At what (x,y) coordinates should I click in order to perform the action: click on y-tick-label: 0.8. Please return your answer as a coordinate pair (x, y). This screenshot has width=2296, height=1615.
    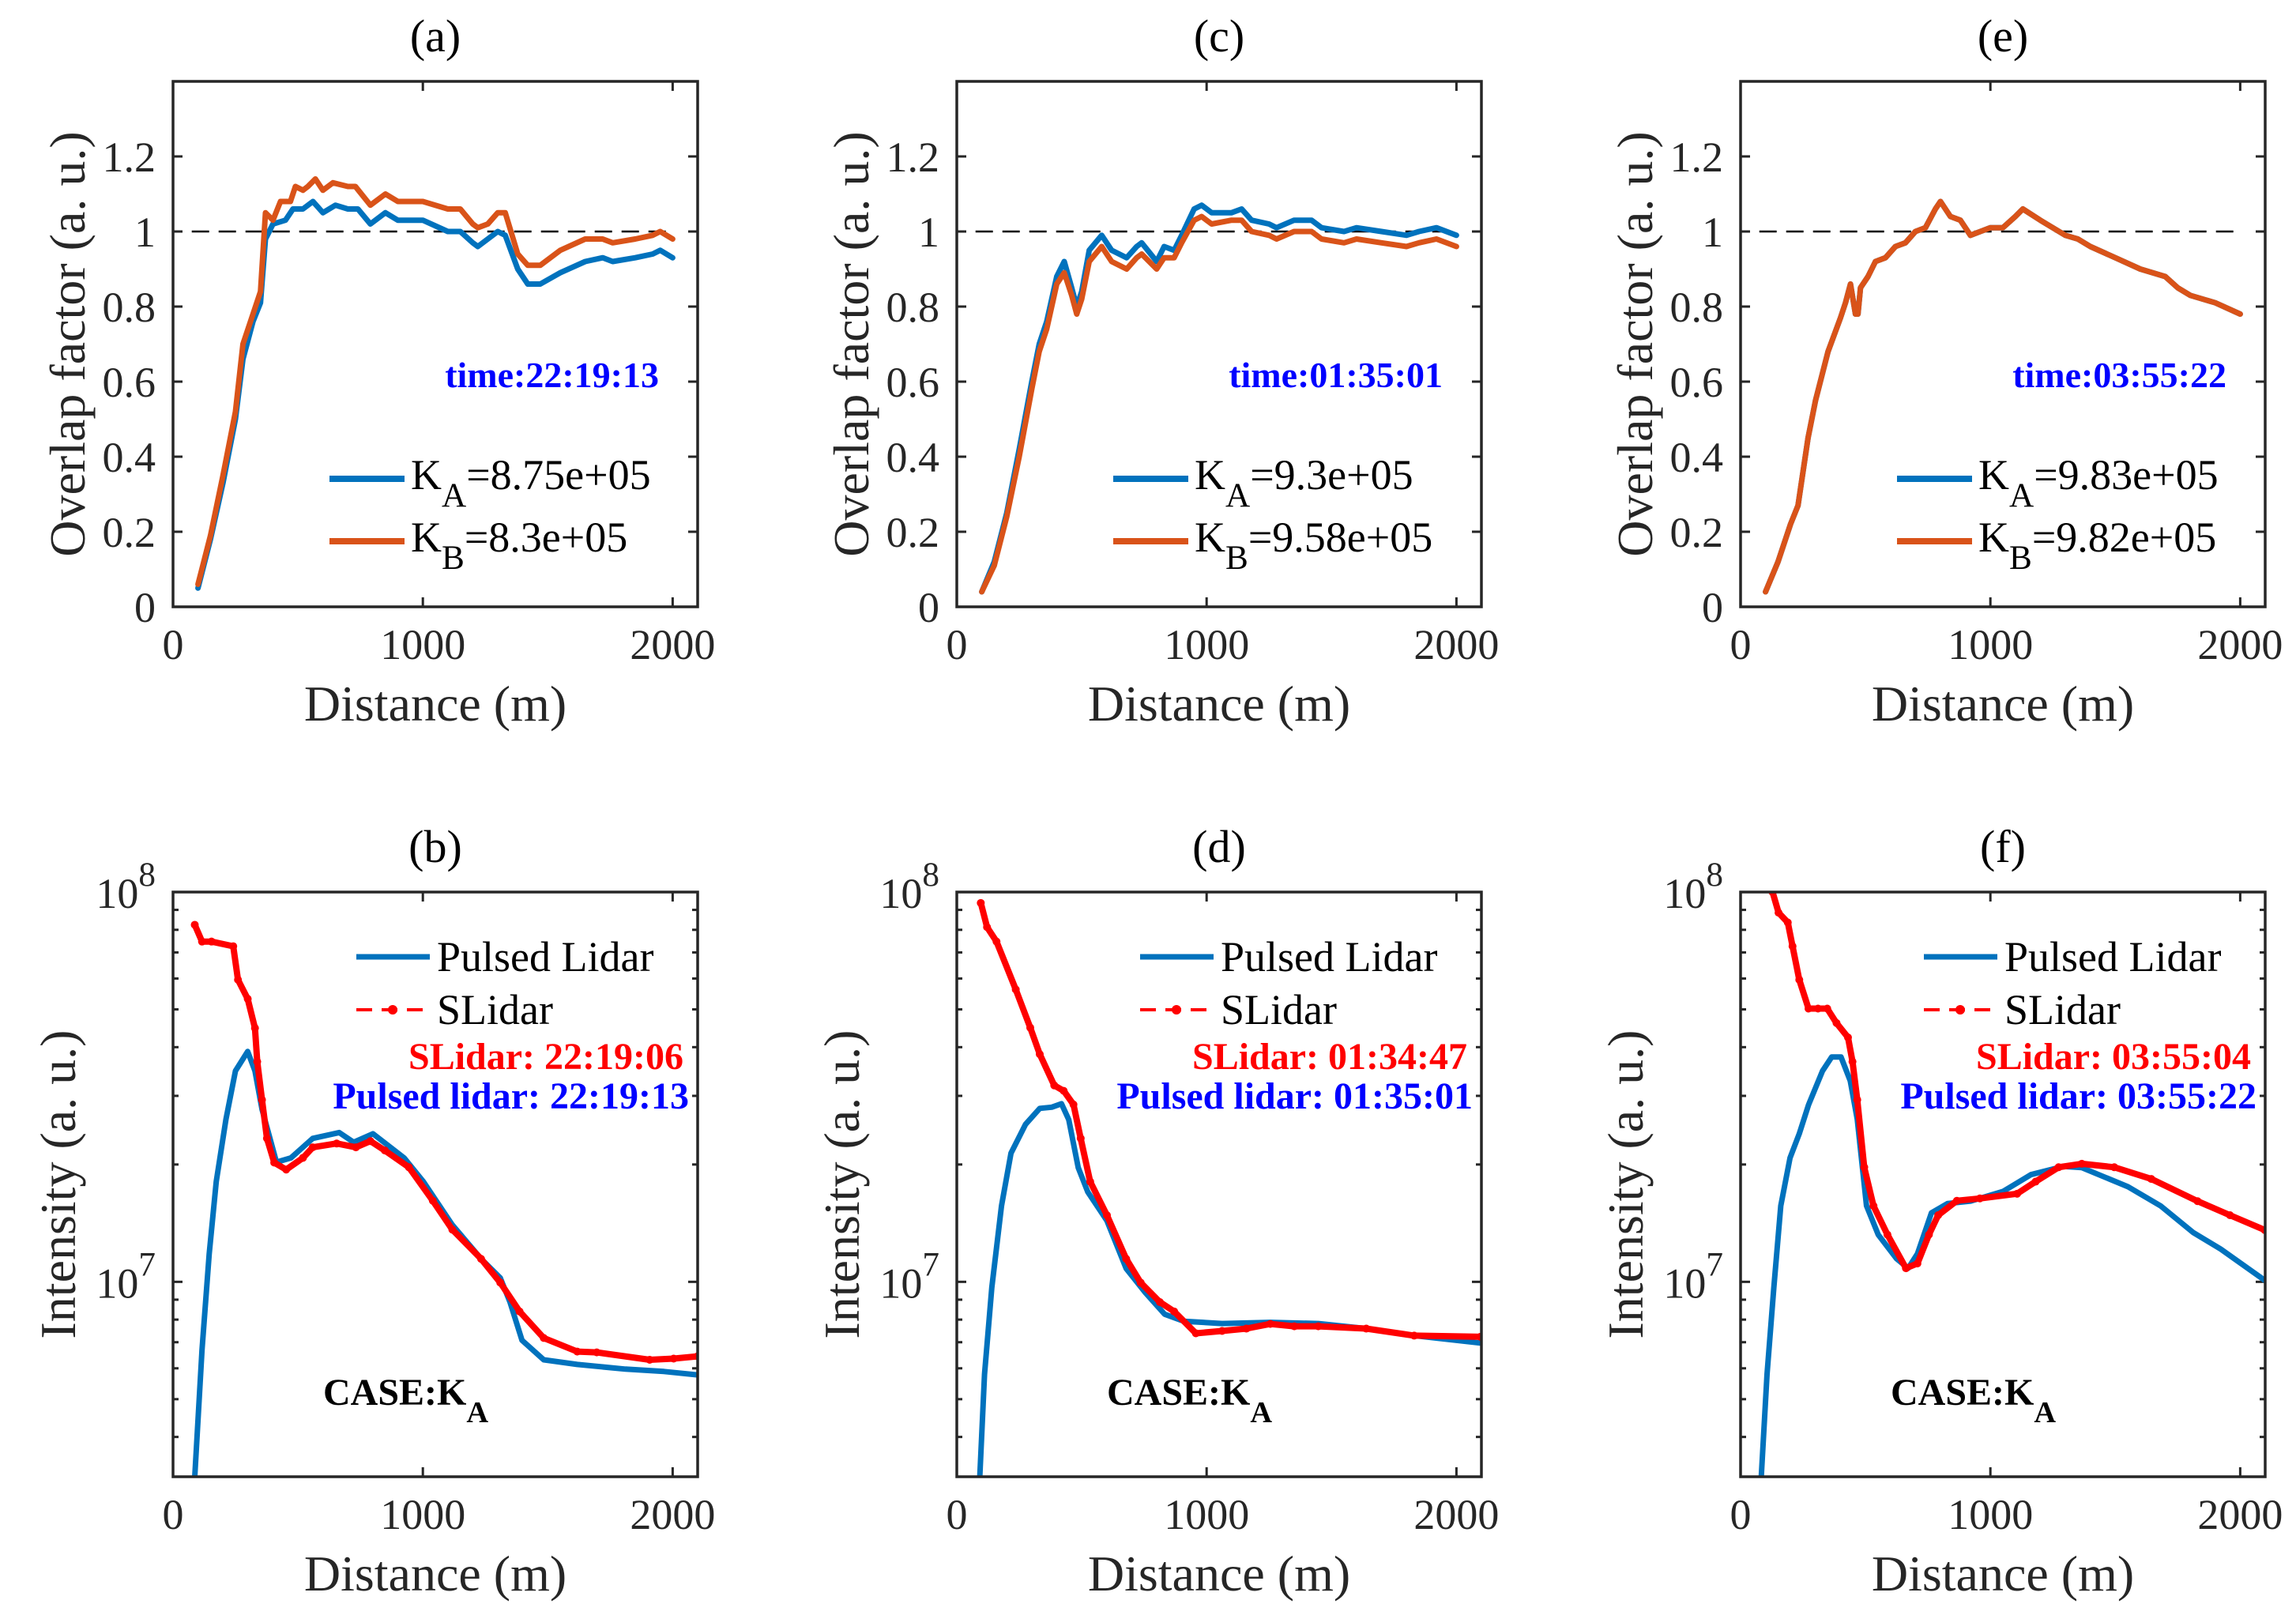
    Looking at the image, I should click on (1697, 307).